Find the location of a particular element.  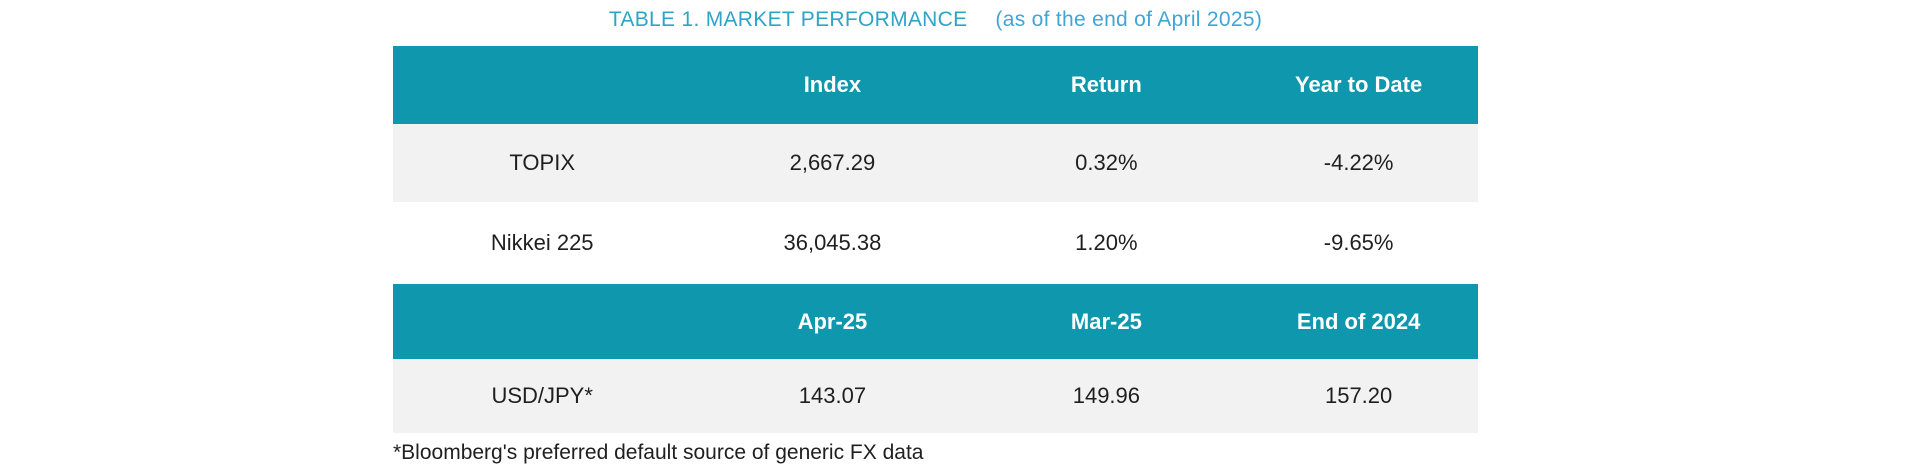

table-row-topix: TOPIX 2,667.29 0.32% -4.22% is located at coordinates (935, 163).